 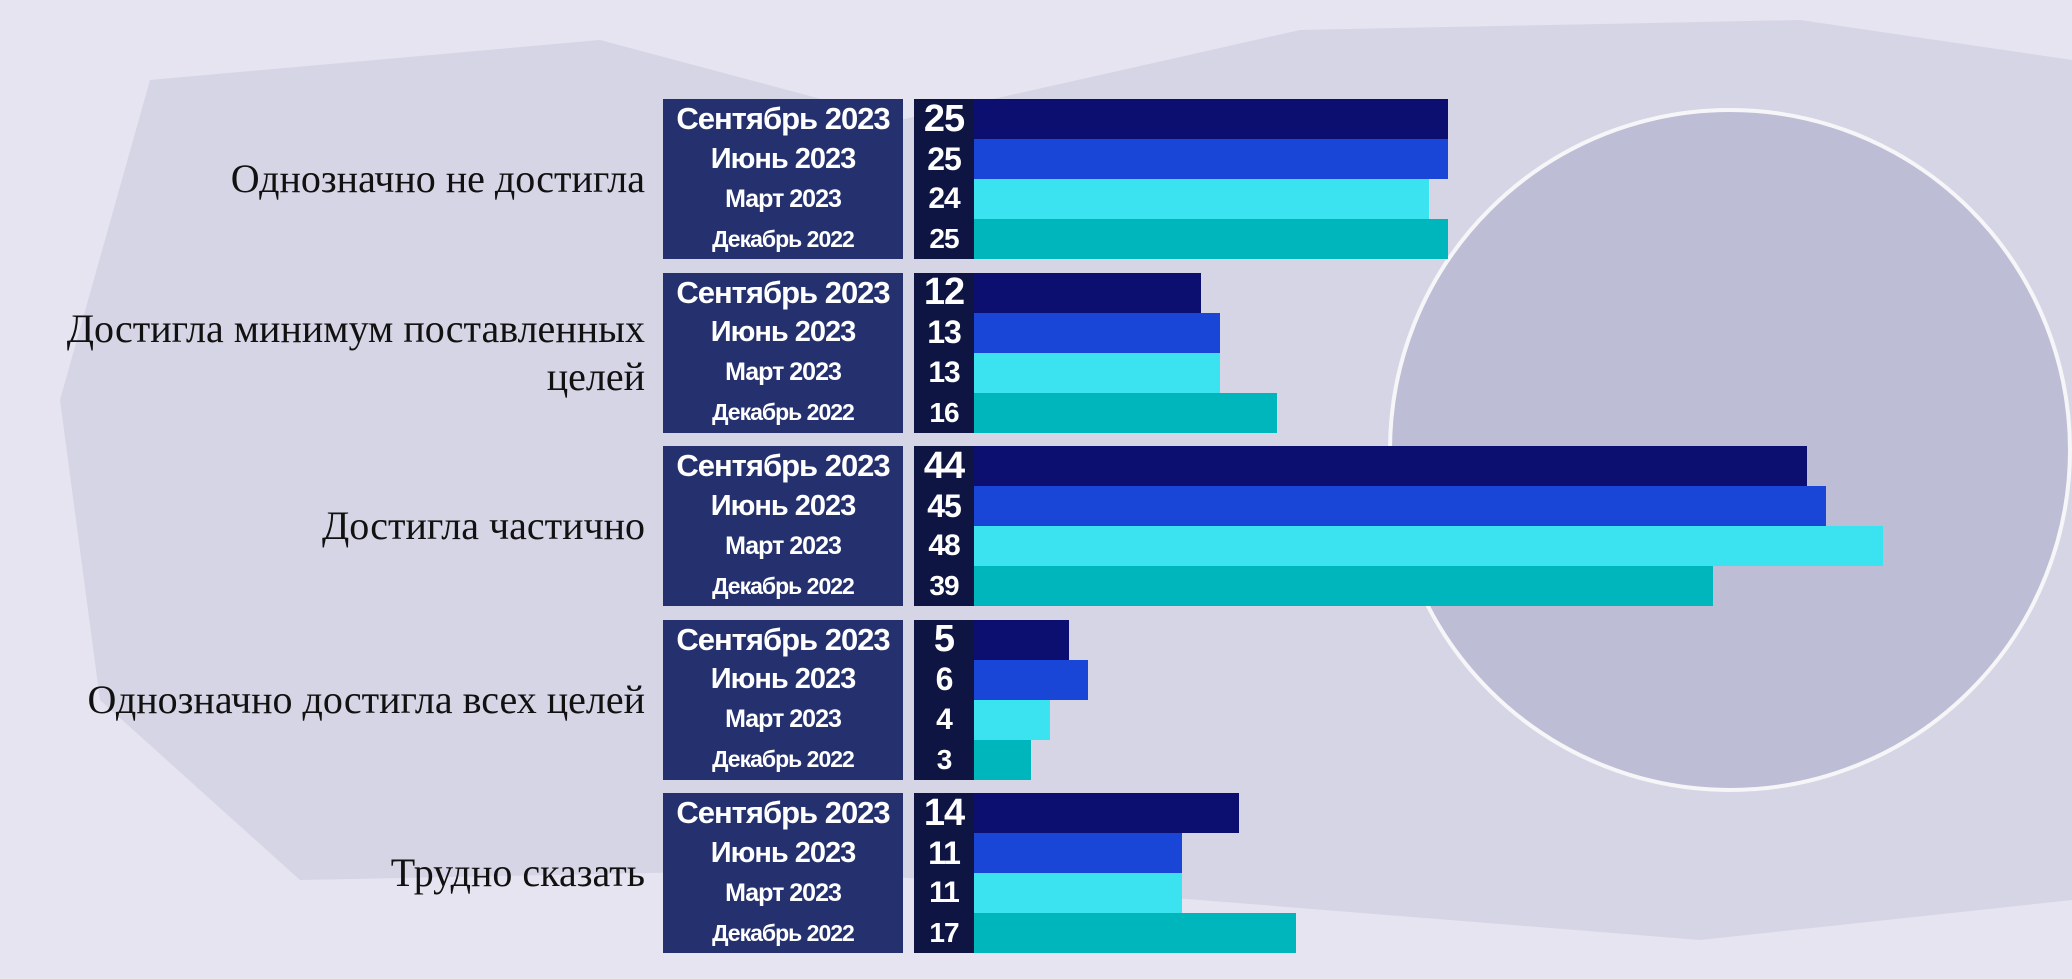 I want to click on value-label: 17, so click(x=944, y=932).